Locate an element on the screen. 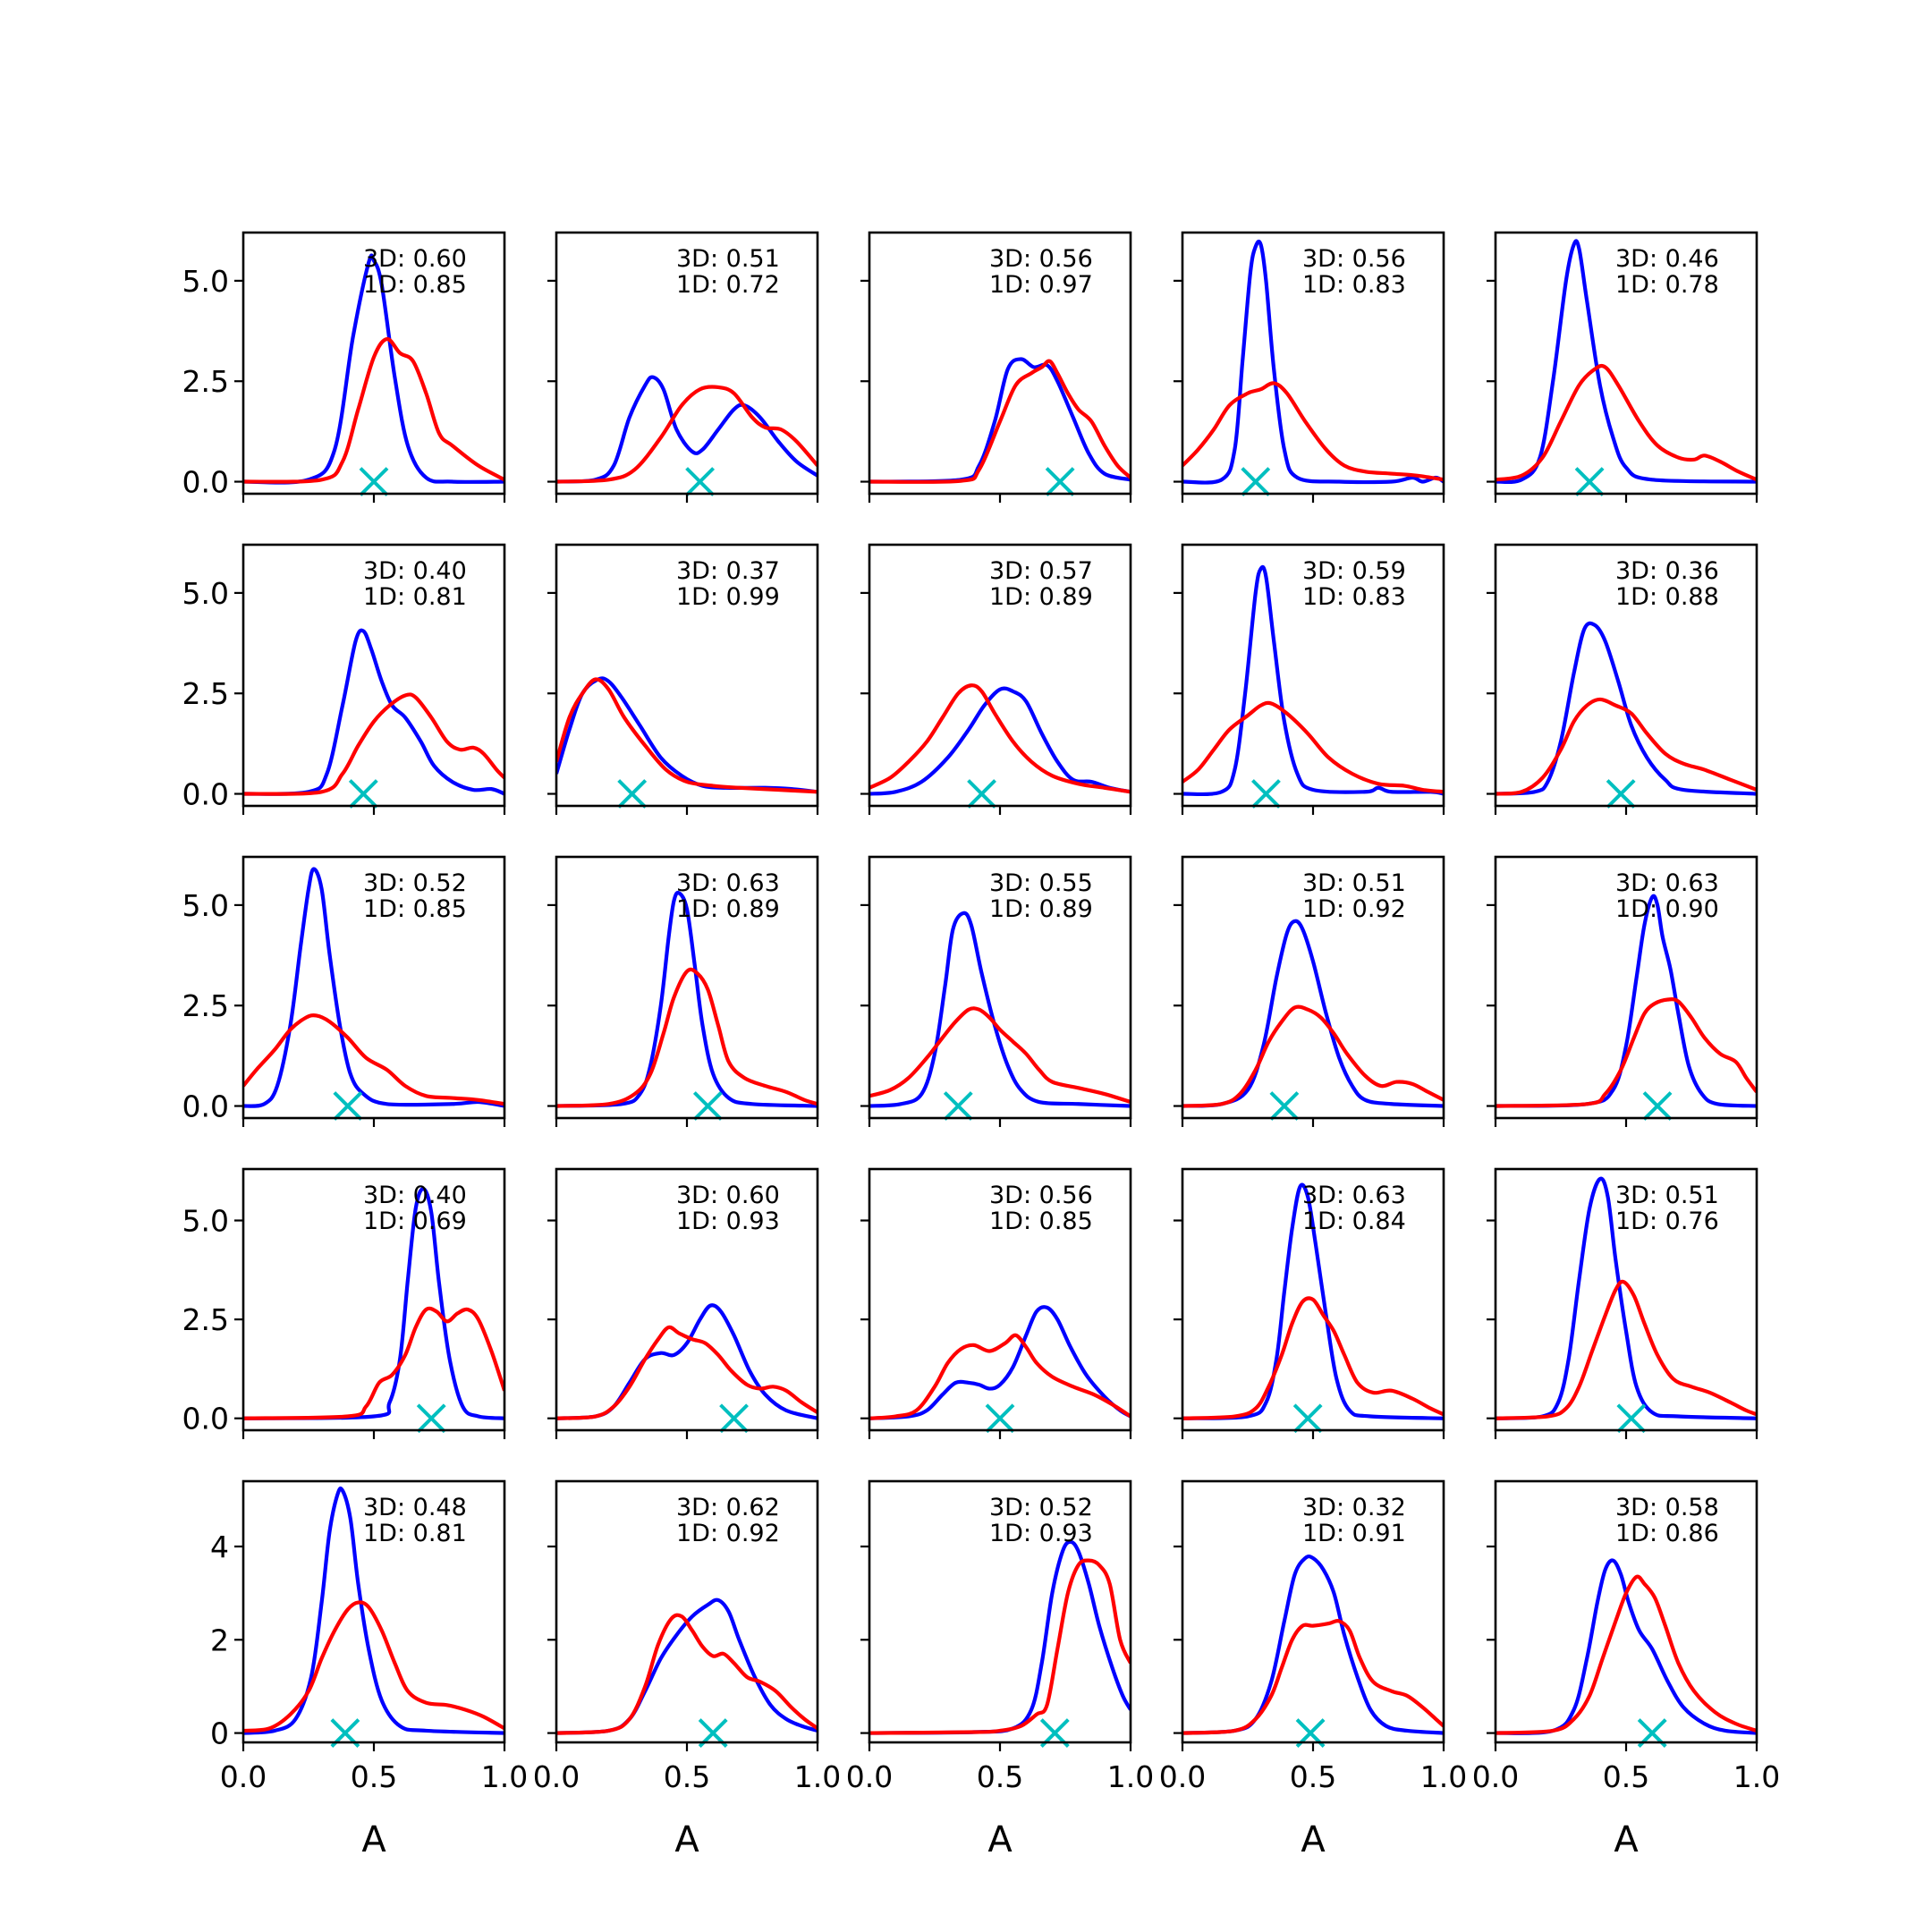 This screenshot has width=1932, height=1932. annotation-3d: 3D: 0.37 is located at coordinates (728, 571).